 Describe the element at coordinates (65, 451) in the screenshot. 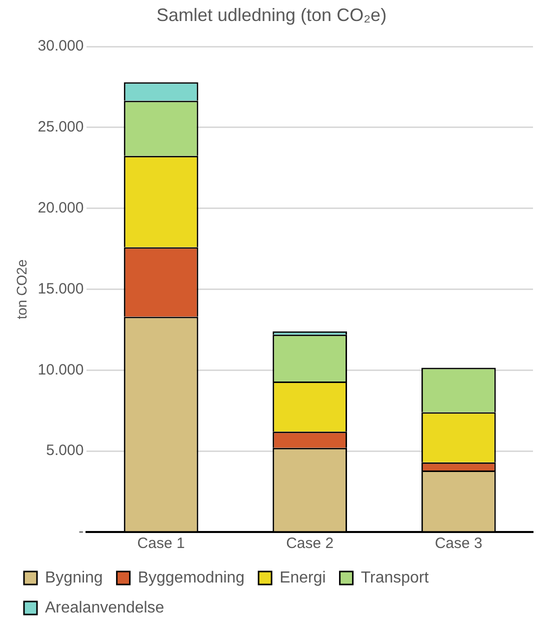

I see `y-tick-label: 5.000` at that location.